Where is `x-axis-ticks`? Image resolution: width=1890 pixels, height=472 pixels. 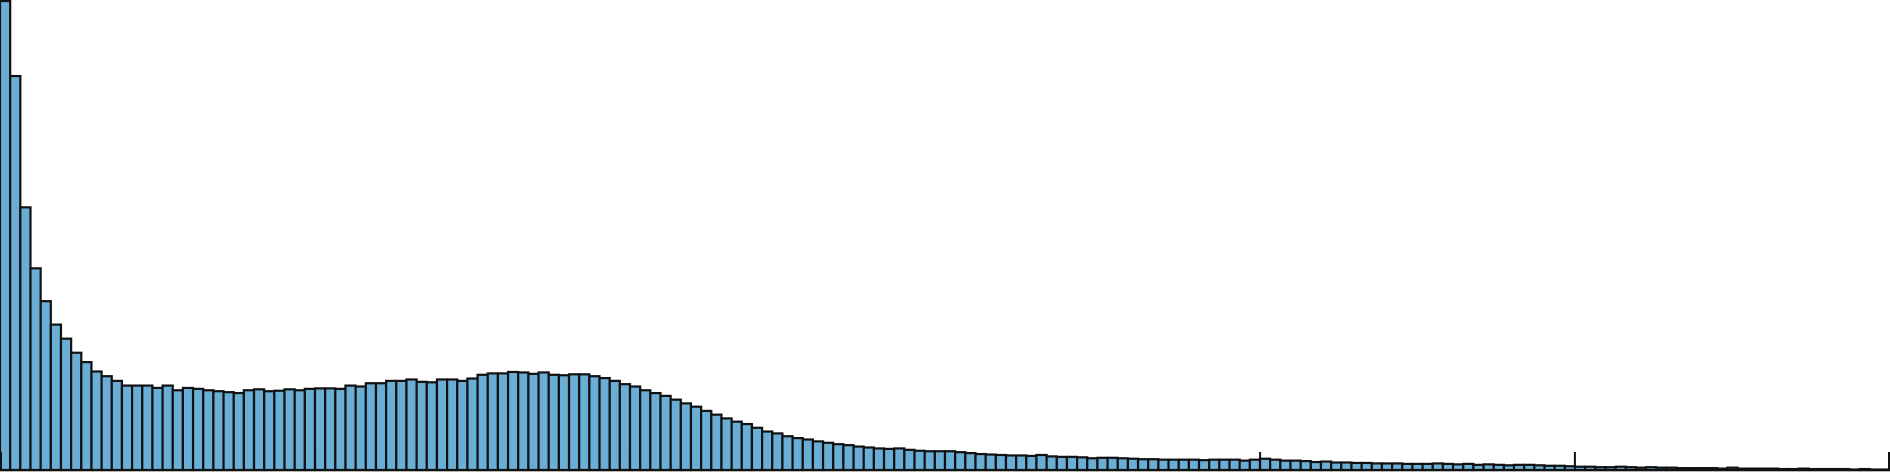
x-axis-ticks is located at coordinates (945, 461).